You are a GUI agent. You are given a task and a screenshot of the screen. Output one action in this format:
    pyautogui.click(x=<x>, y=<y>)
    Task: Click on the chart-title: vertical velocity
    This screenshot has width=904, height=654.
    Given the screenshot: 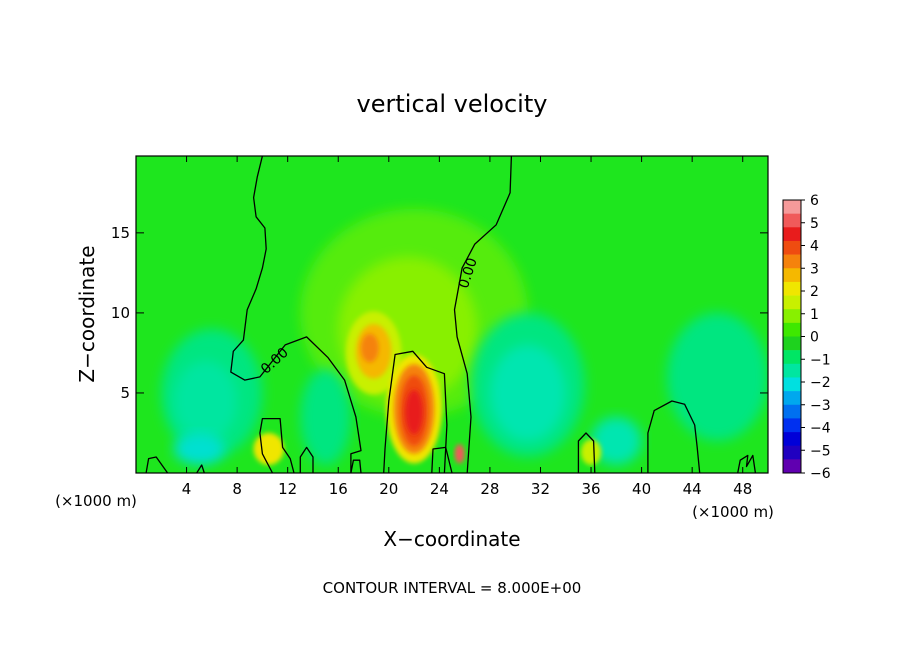 What is the action you would take?
    pyautogui.click(x=452, y=104)
    